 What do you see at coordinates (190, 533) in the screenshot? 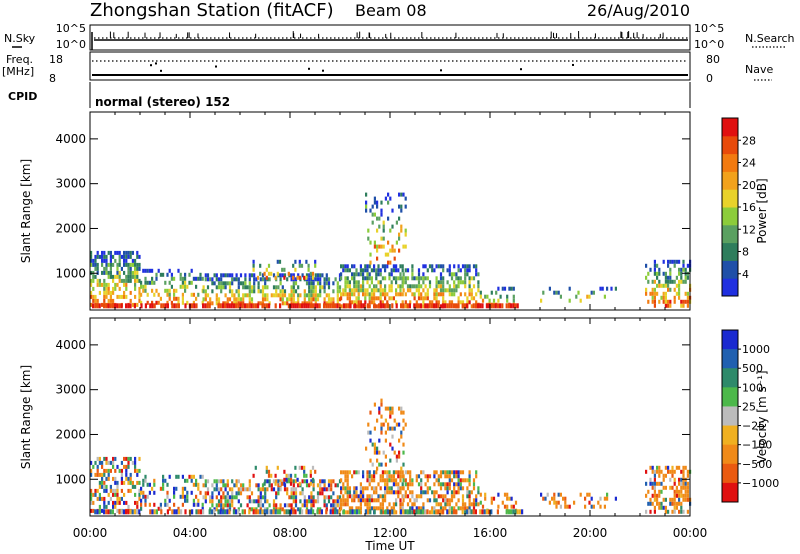
I see `x-tick-label: 04:00` at bounding box center [190, 533].